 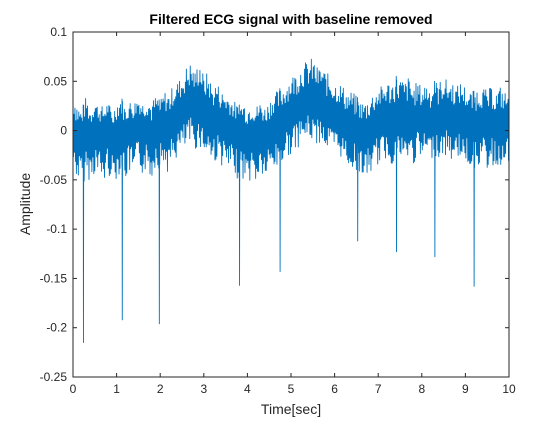 What do you see at coordinates (116, 389) in the screenshot?
I see `x-tick-label: 1` at bounding box center [116, 389].